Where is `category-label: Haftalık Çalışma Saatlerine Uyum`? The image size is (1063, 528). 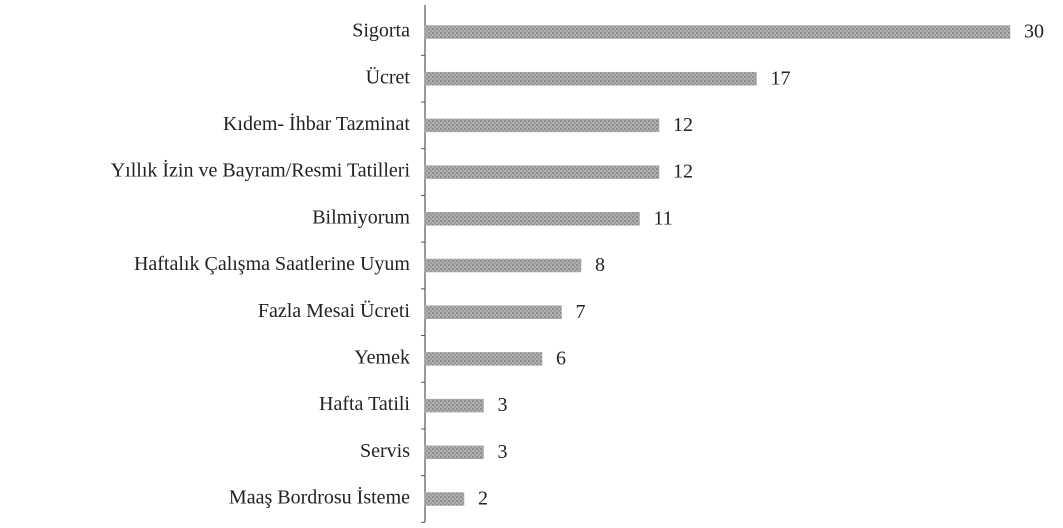
category-label: Haftalık Çalışma Saatlerine Uyum is located at coordinates (272, 264).